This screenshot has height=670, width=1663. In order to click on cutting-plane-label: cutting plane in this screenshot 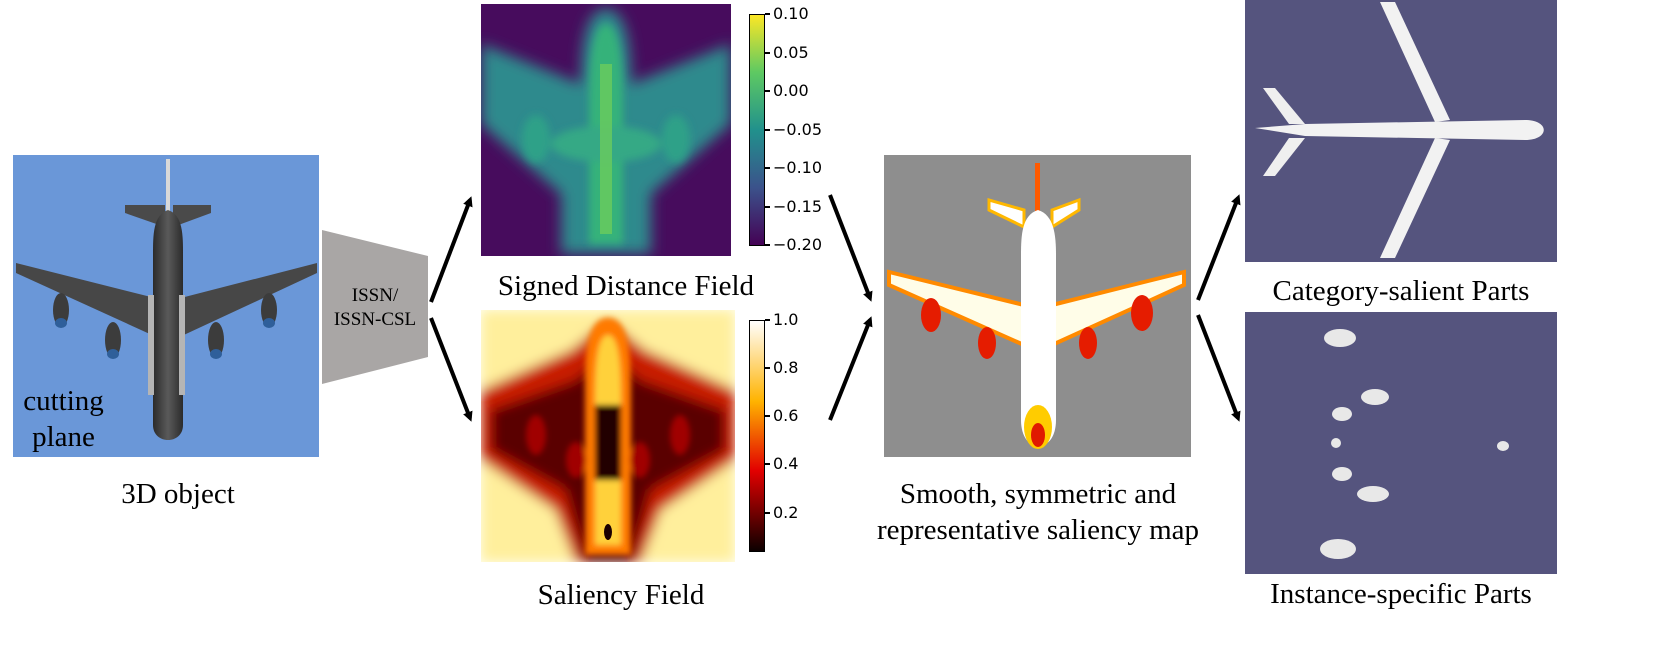, I will do `click(63, 419)`.